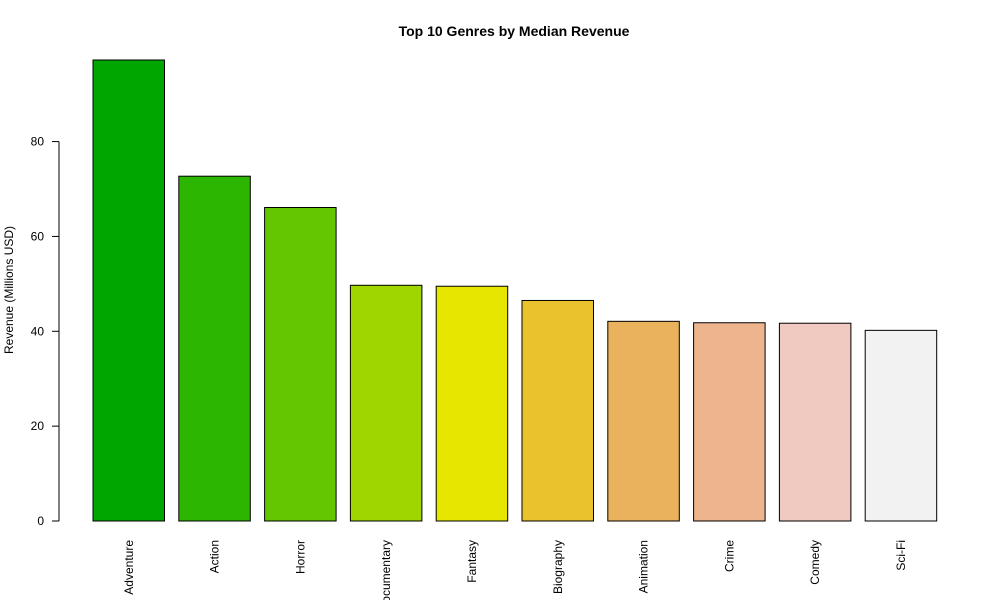 Image resolution: width=1000 pixels, height=600 pixels. What do you see at coordinates (300, 557) in the screenshot?
I see `category-label: Horror` at bounding box center [300, 557].